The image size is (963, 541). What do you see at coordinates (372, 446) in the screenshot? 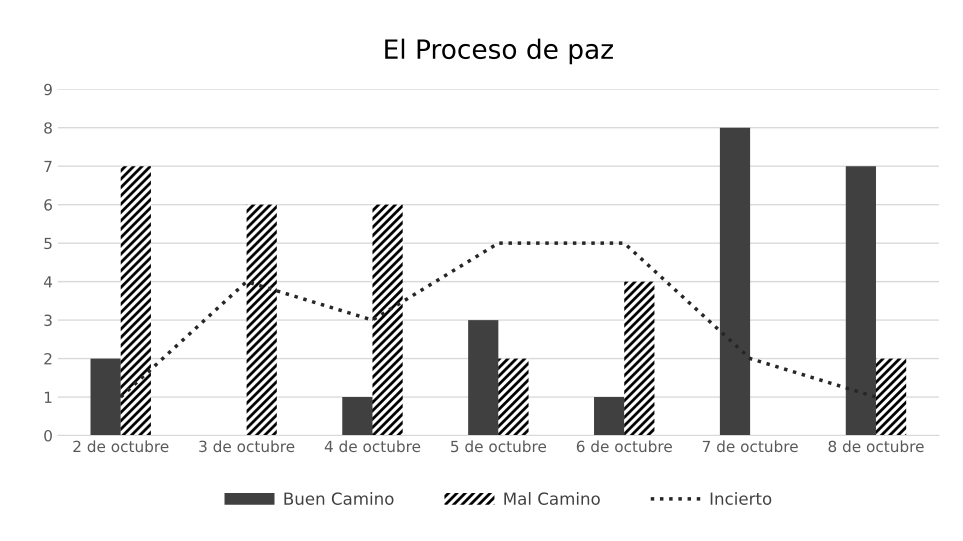
I see `x-tick-label: 4 de octubre` at bounding box center [372, 446].